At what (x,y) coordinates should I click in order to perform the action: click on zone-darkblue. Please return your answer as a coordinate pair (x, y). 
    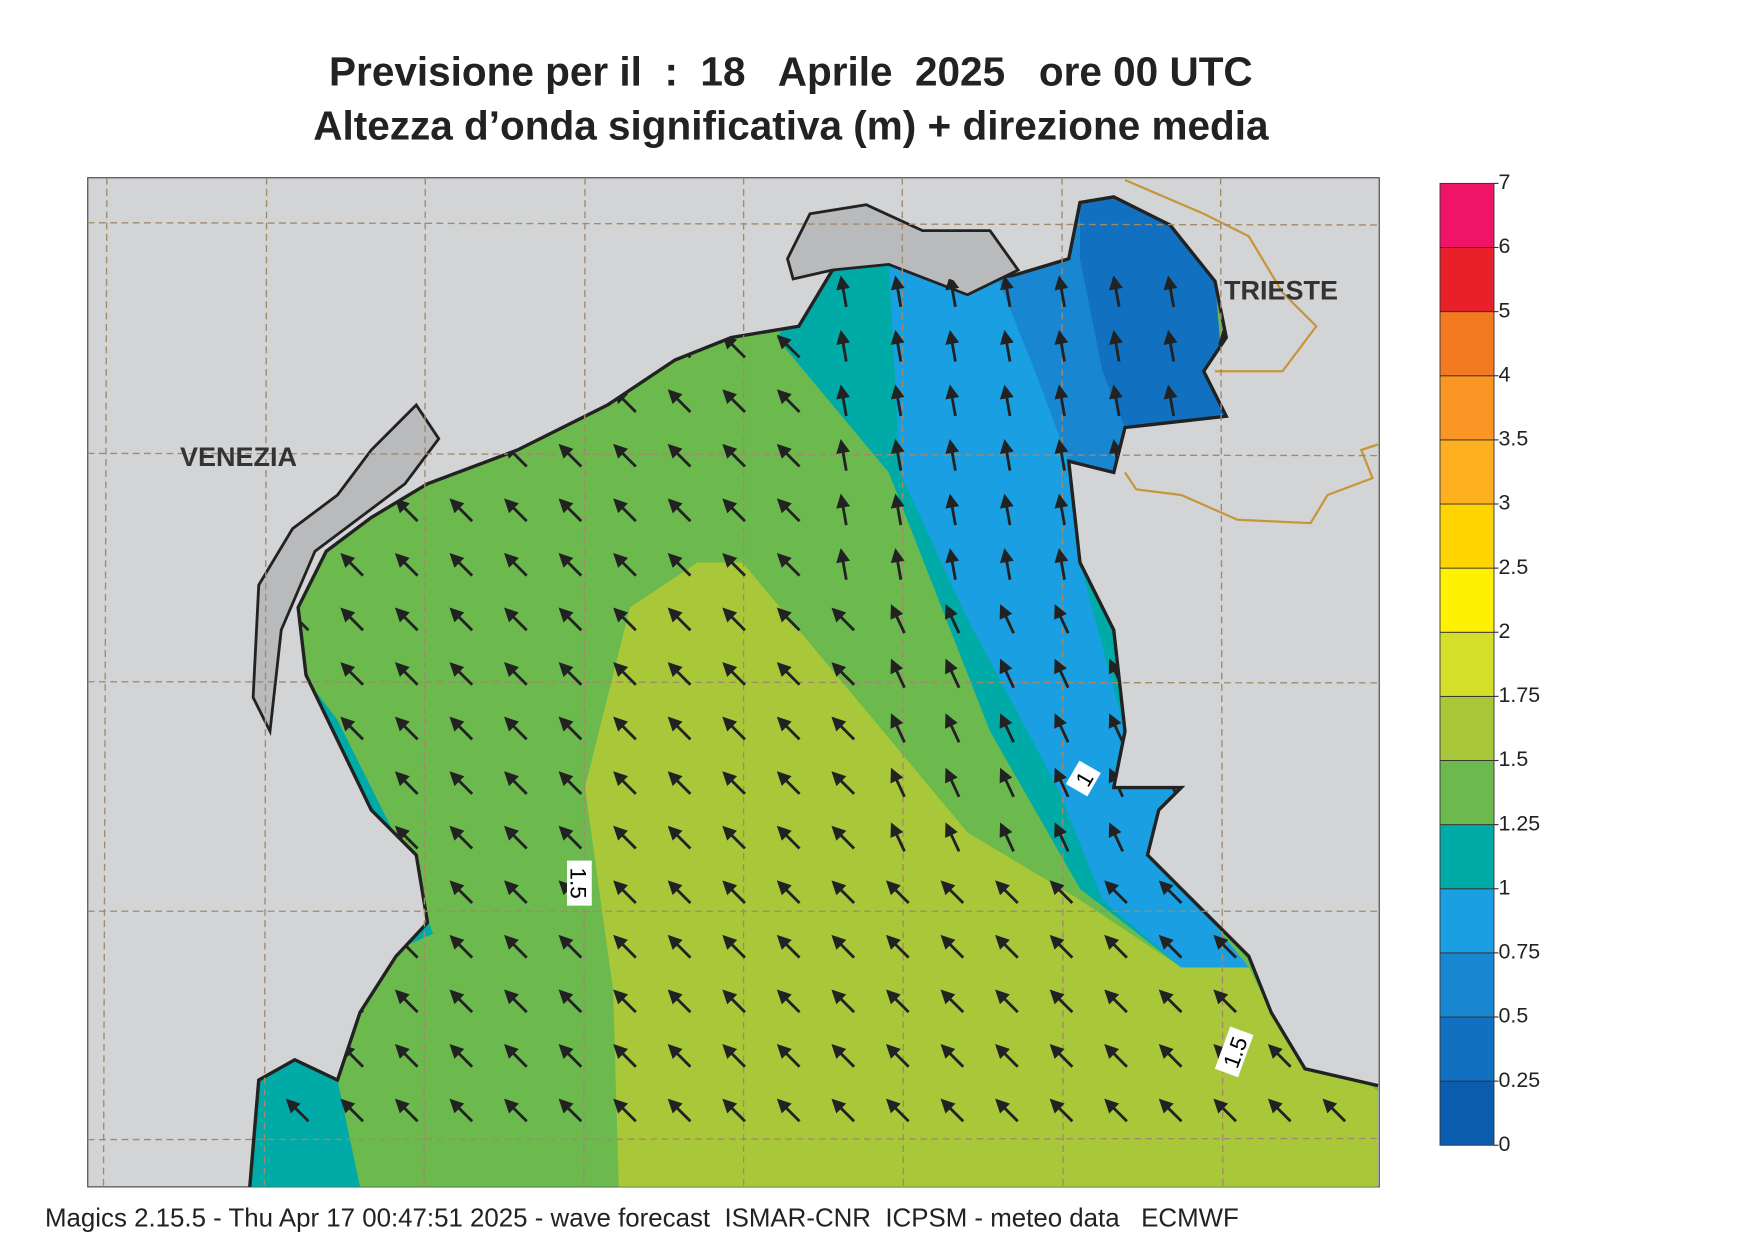
    Looking at the image, I should click on (1153, 312).